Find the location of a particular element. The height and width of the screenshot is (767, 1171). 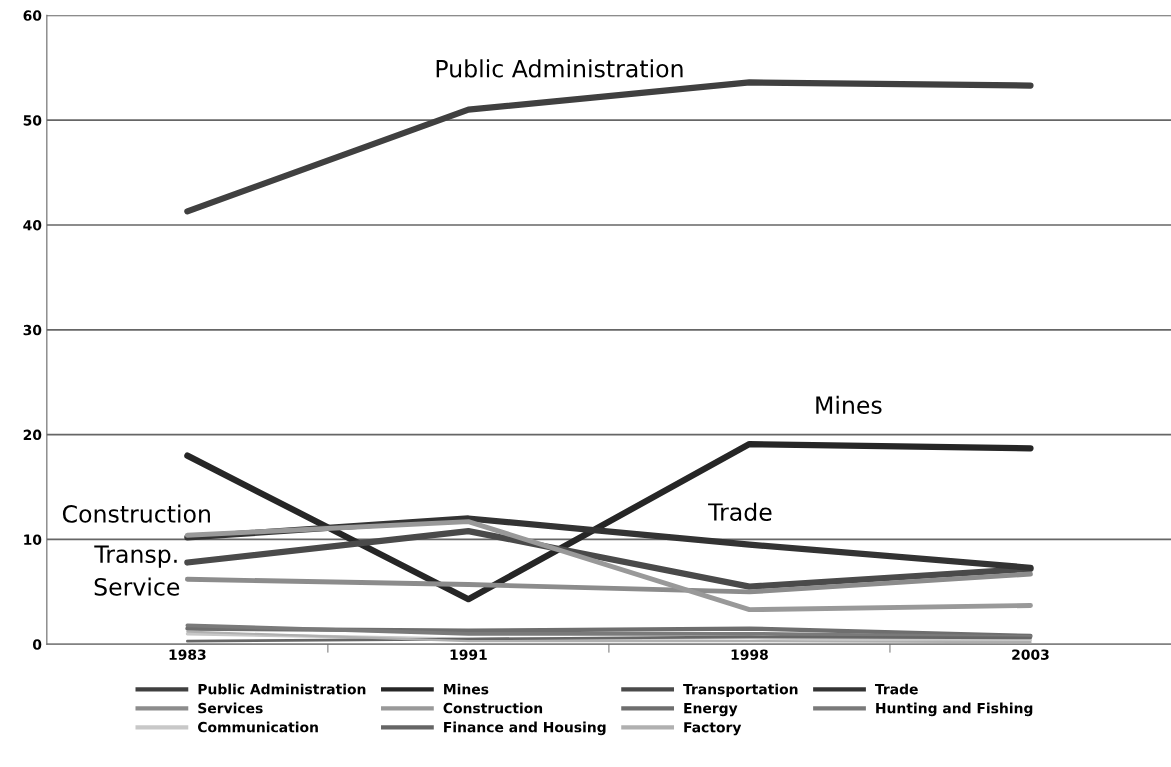

legend-label: Services is located at coordinates (230, 708).